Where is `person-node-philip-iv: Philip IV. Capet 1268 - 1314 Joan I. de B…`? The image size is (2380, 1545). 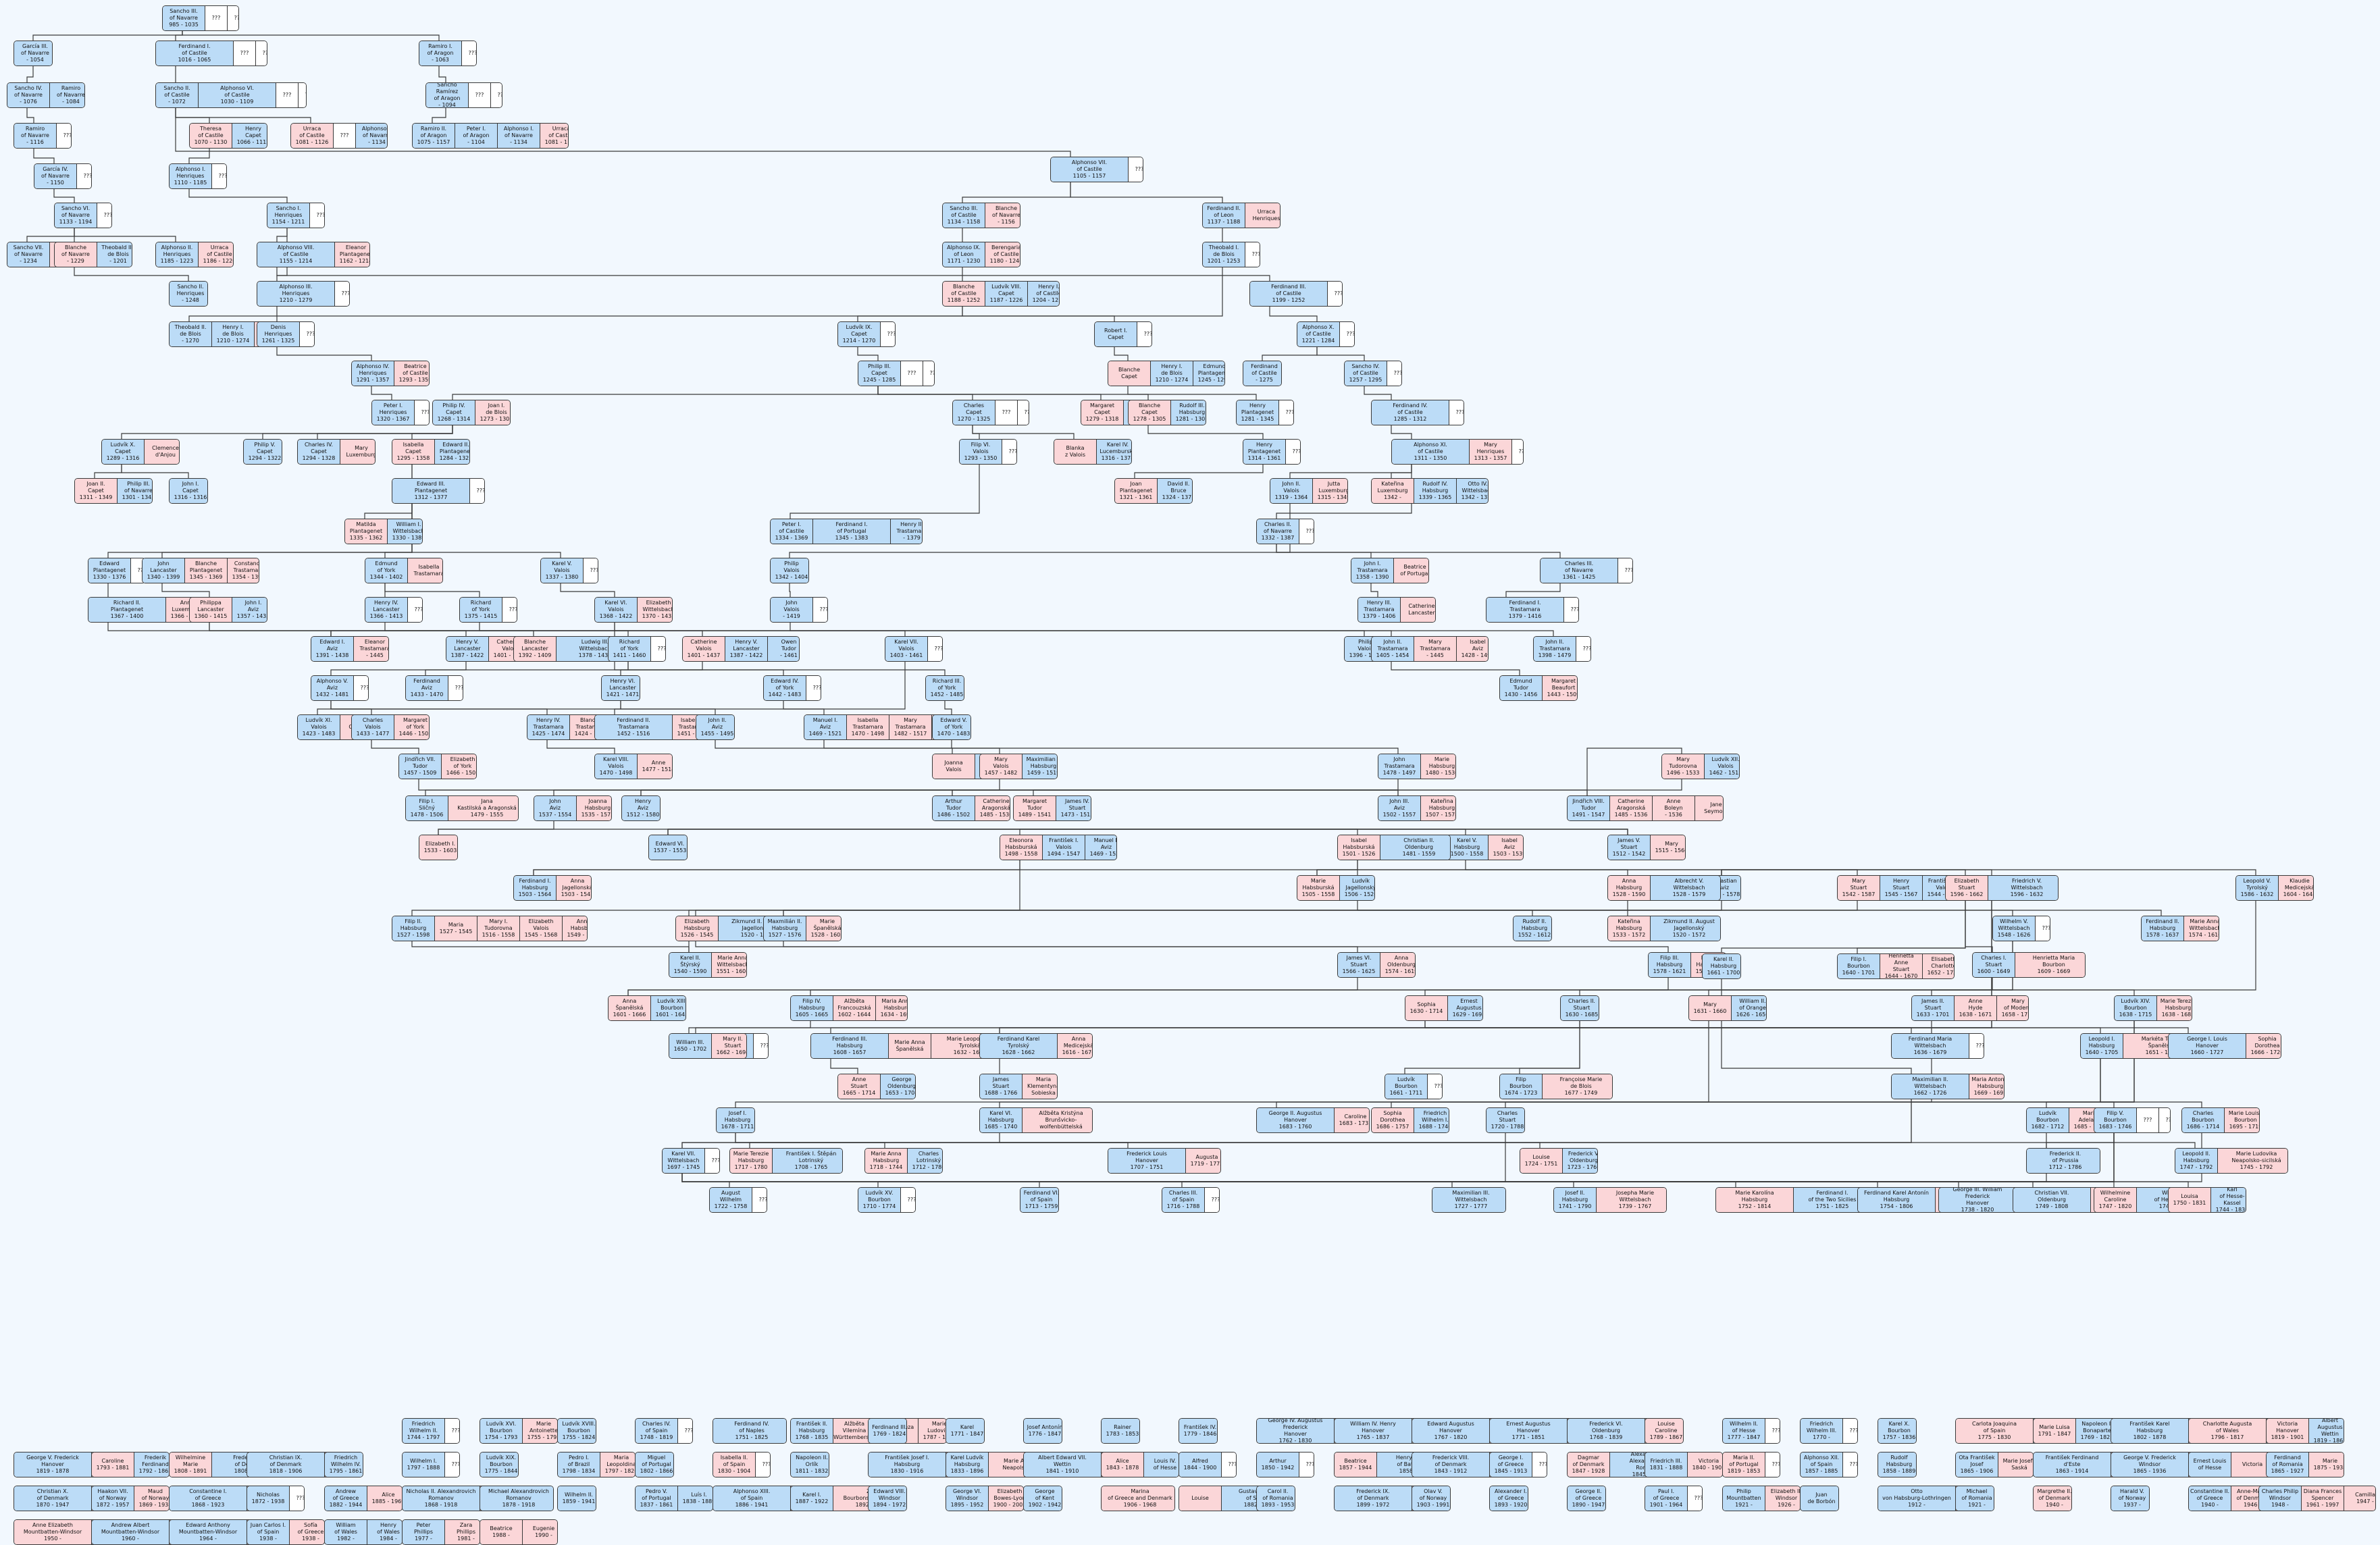 person-node-philip-iv: Philip IV. Capet 1268 - 1314 Joan I. de B… is located at coordinates (471, 412).